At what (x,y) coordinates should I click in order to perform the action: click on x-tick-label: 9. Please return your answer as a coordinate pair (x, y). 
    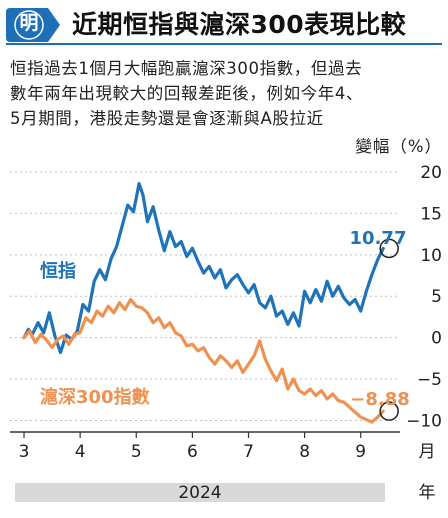
    Looking at the image, I should click on (360, 452).